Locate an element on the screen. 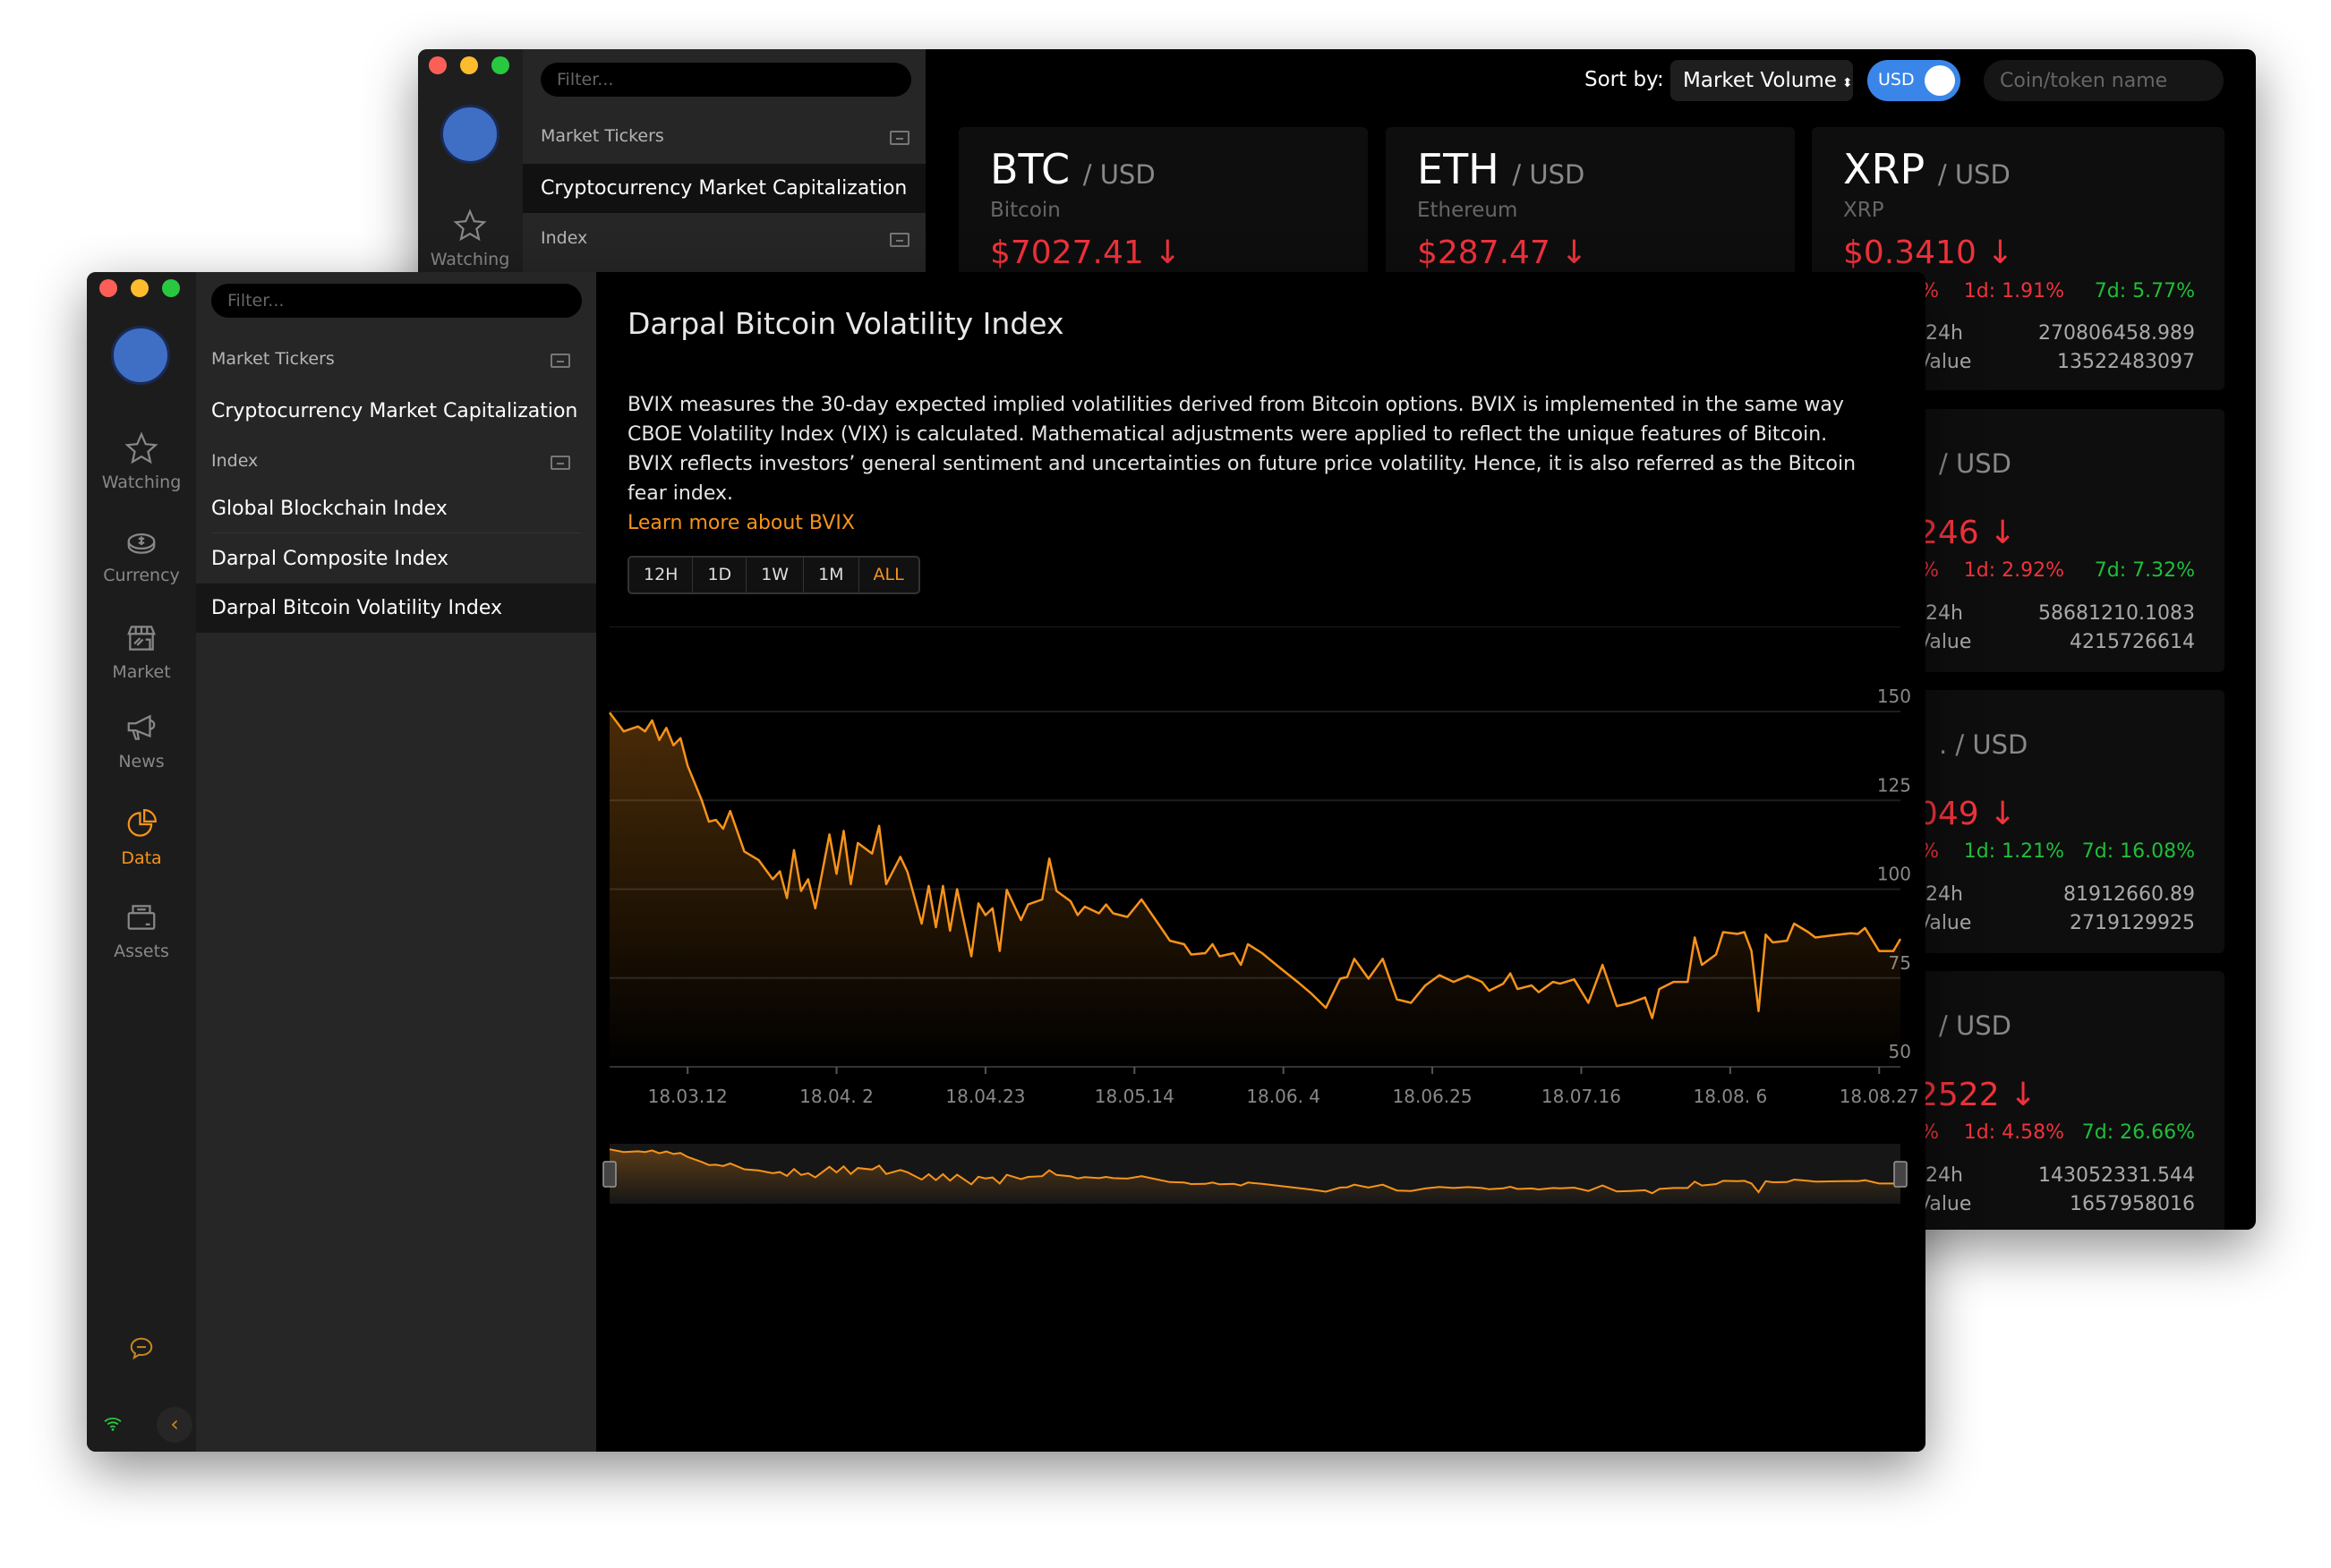 This screenshot has width=2331, height=1568. range-12h: 12H is located at coordinates (661, 575).